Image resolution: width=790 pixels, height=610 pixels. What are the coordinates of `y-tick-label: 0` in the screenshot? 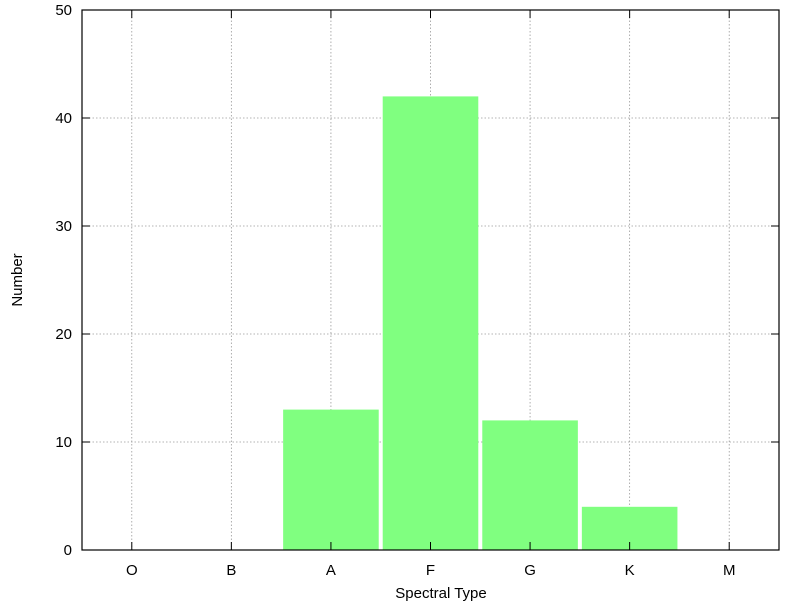 It's located at (68, 550).